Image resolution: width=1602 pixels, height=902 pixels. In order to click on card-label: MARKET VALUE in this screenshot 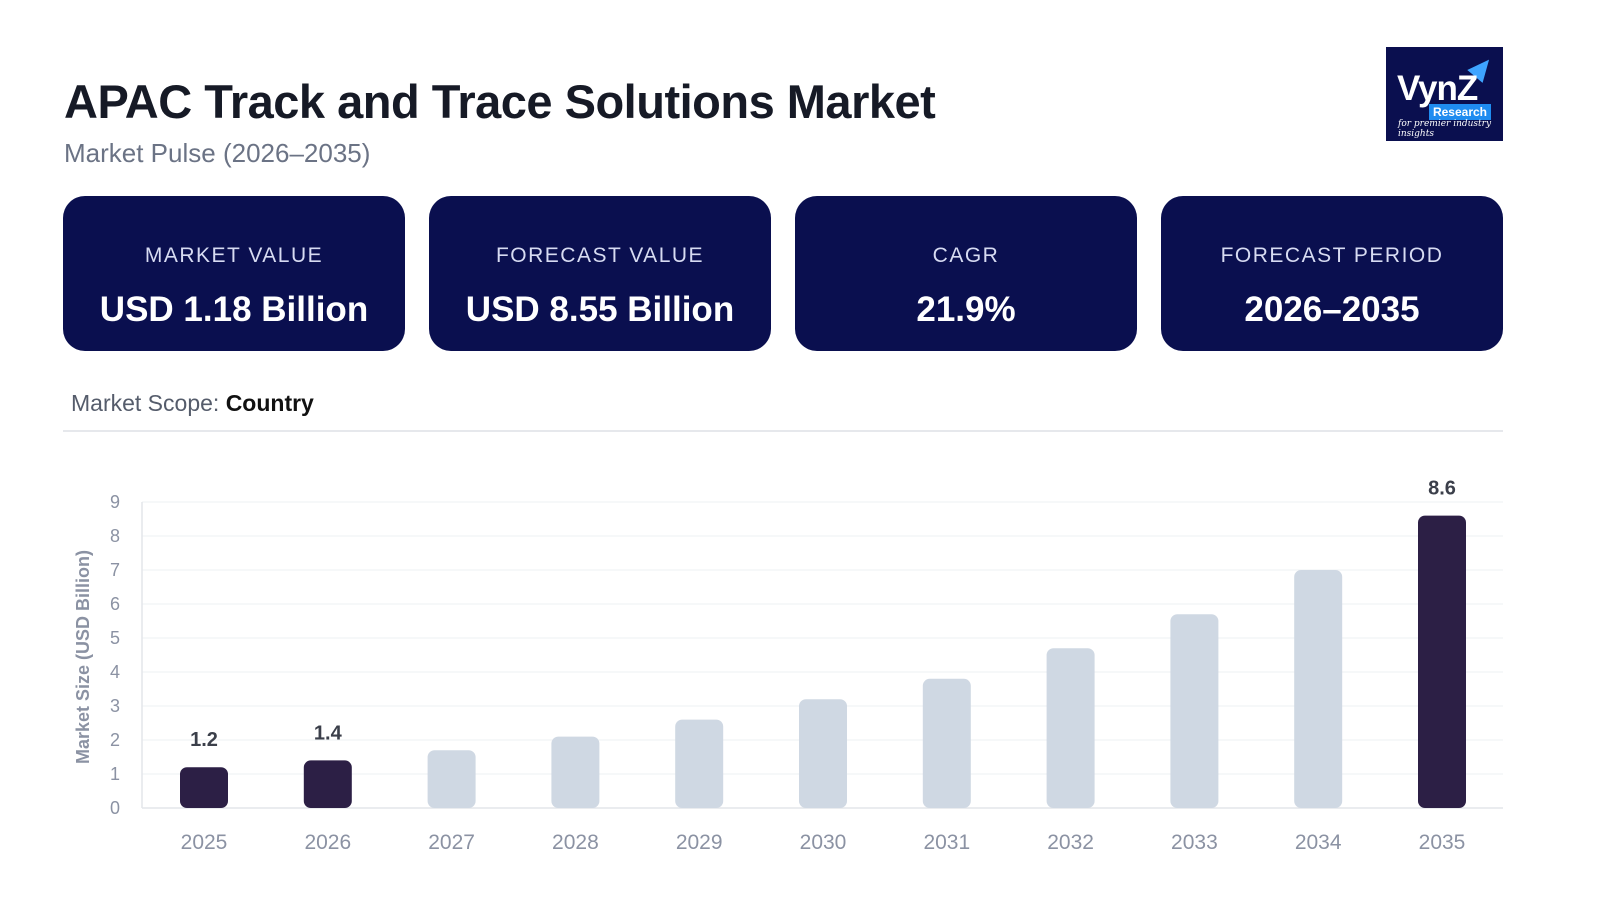, I will do `click(234, 255)`.